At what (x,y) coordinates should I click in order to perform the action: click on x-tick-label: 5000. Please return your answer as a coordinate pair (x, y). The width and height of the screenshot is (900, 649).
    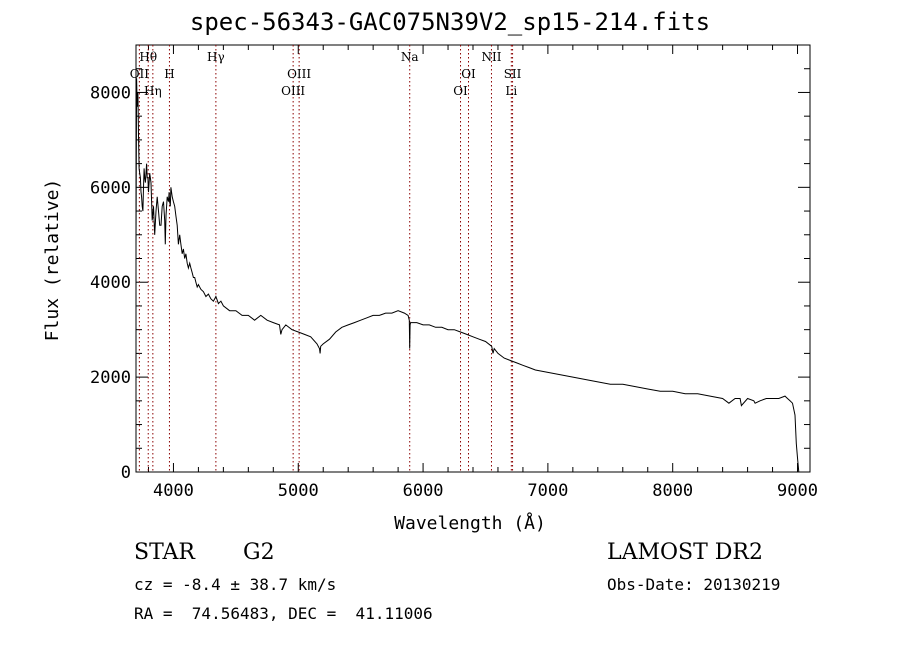
    Looking at the image, I should click on (298, 491).